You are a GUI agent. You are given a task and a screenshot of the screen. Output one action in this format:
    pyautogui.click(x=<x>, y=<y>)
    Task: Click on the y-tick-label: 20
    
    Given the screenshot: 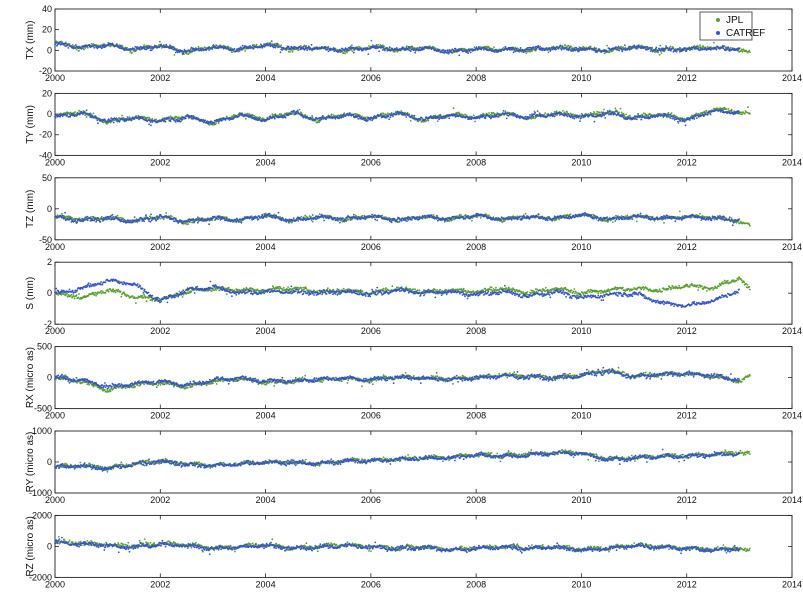 What is the action you would take?
    pyautogui.click(x=47, y=30)
    